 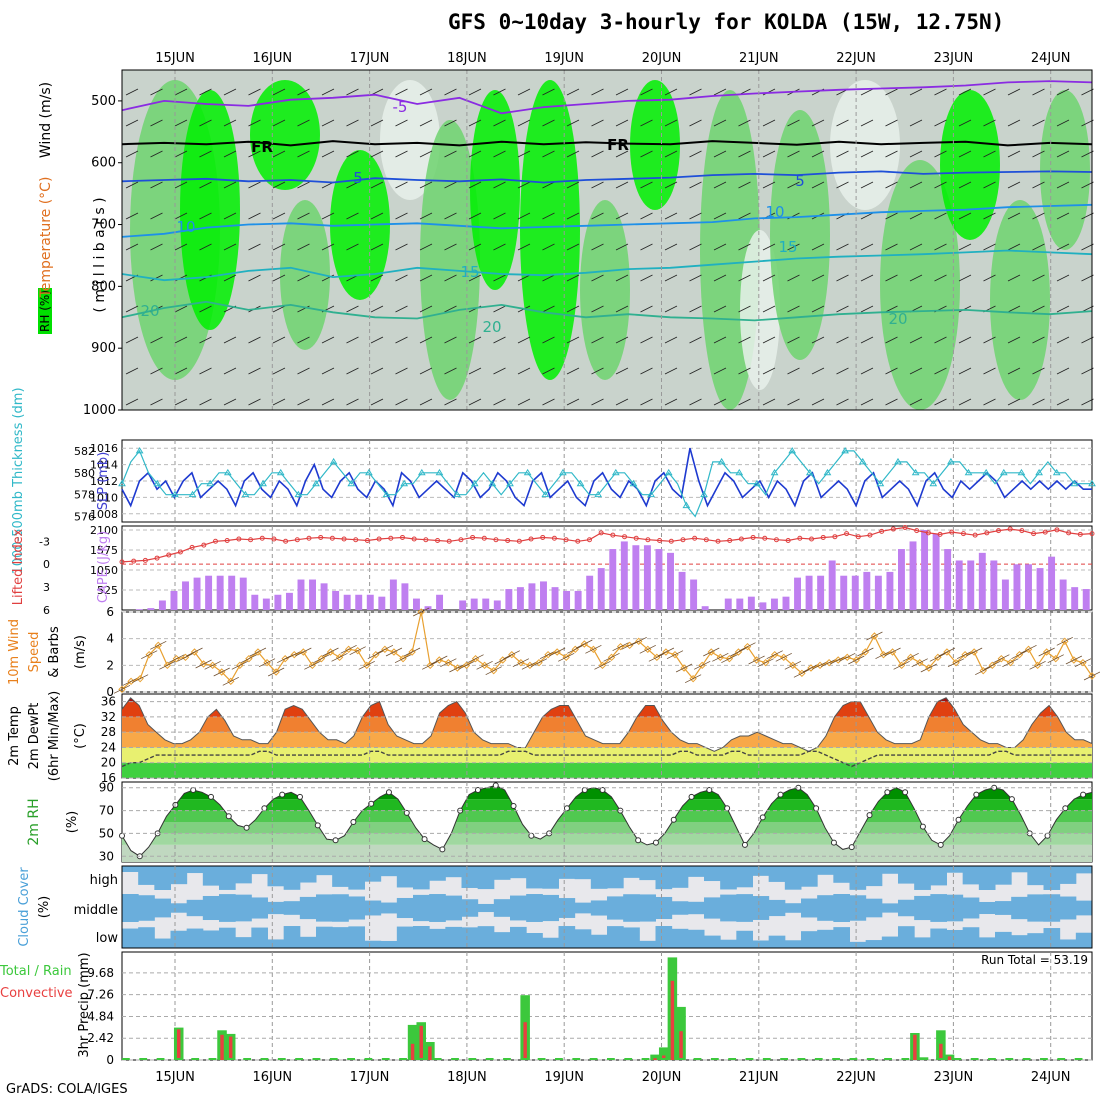 What do you see at coordinates (467, 58) in the screenshot?
I see `day-label-top: 18JUN` at bounding box center [467, 58].